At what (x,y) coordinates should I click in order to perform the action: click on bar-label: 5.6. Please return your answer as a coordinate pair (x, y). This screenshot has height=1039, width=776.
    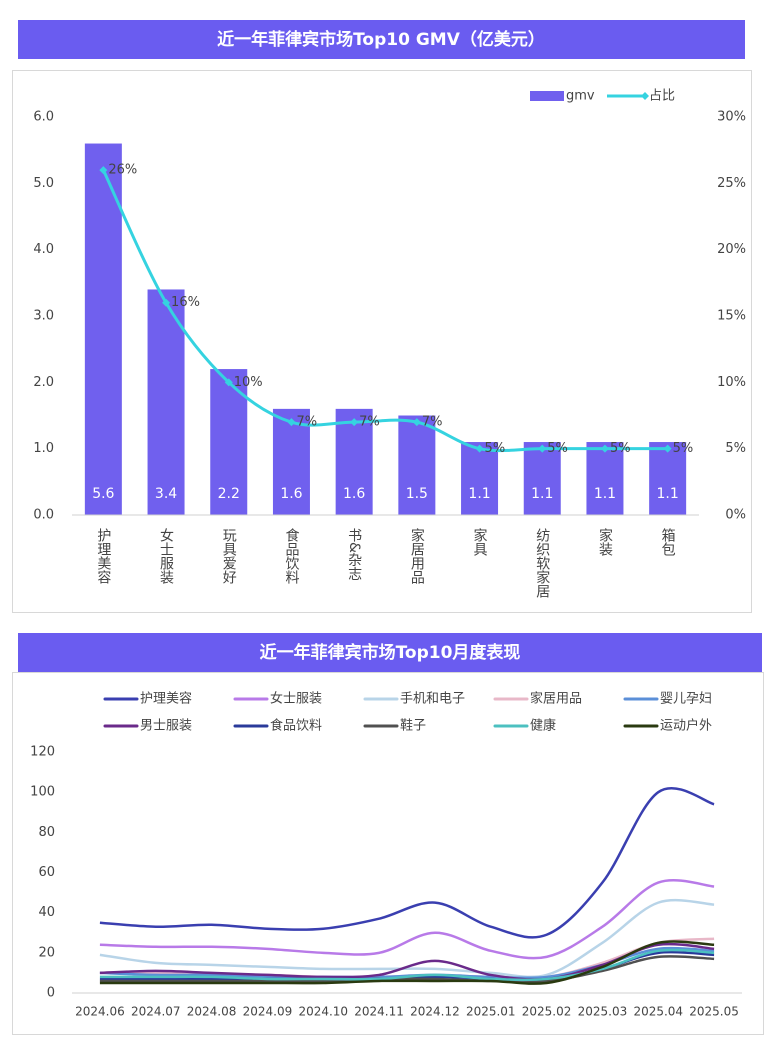
    Looking at the image, I should click on (103, 494).